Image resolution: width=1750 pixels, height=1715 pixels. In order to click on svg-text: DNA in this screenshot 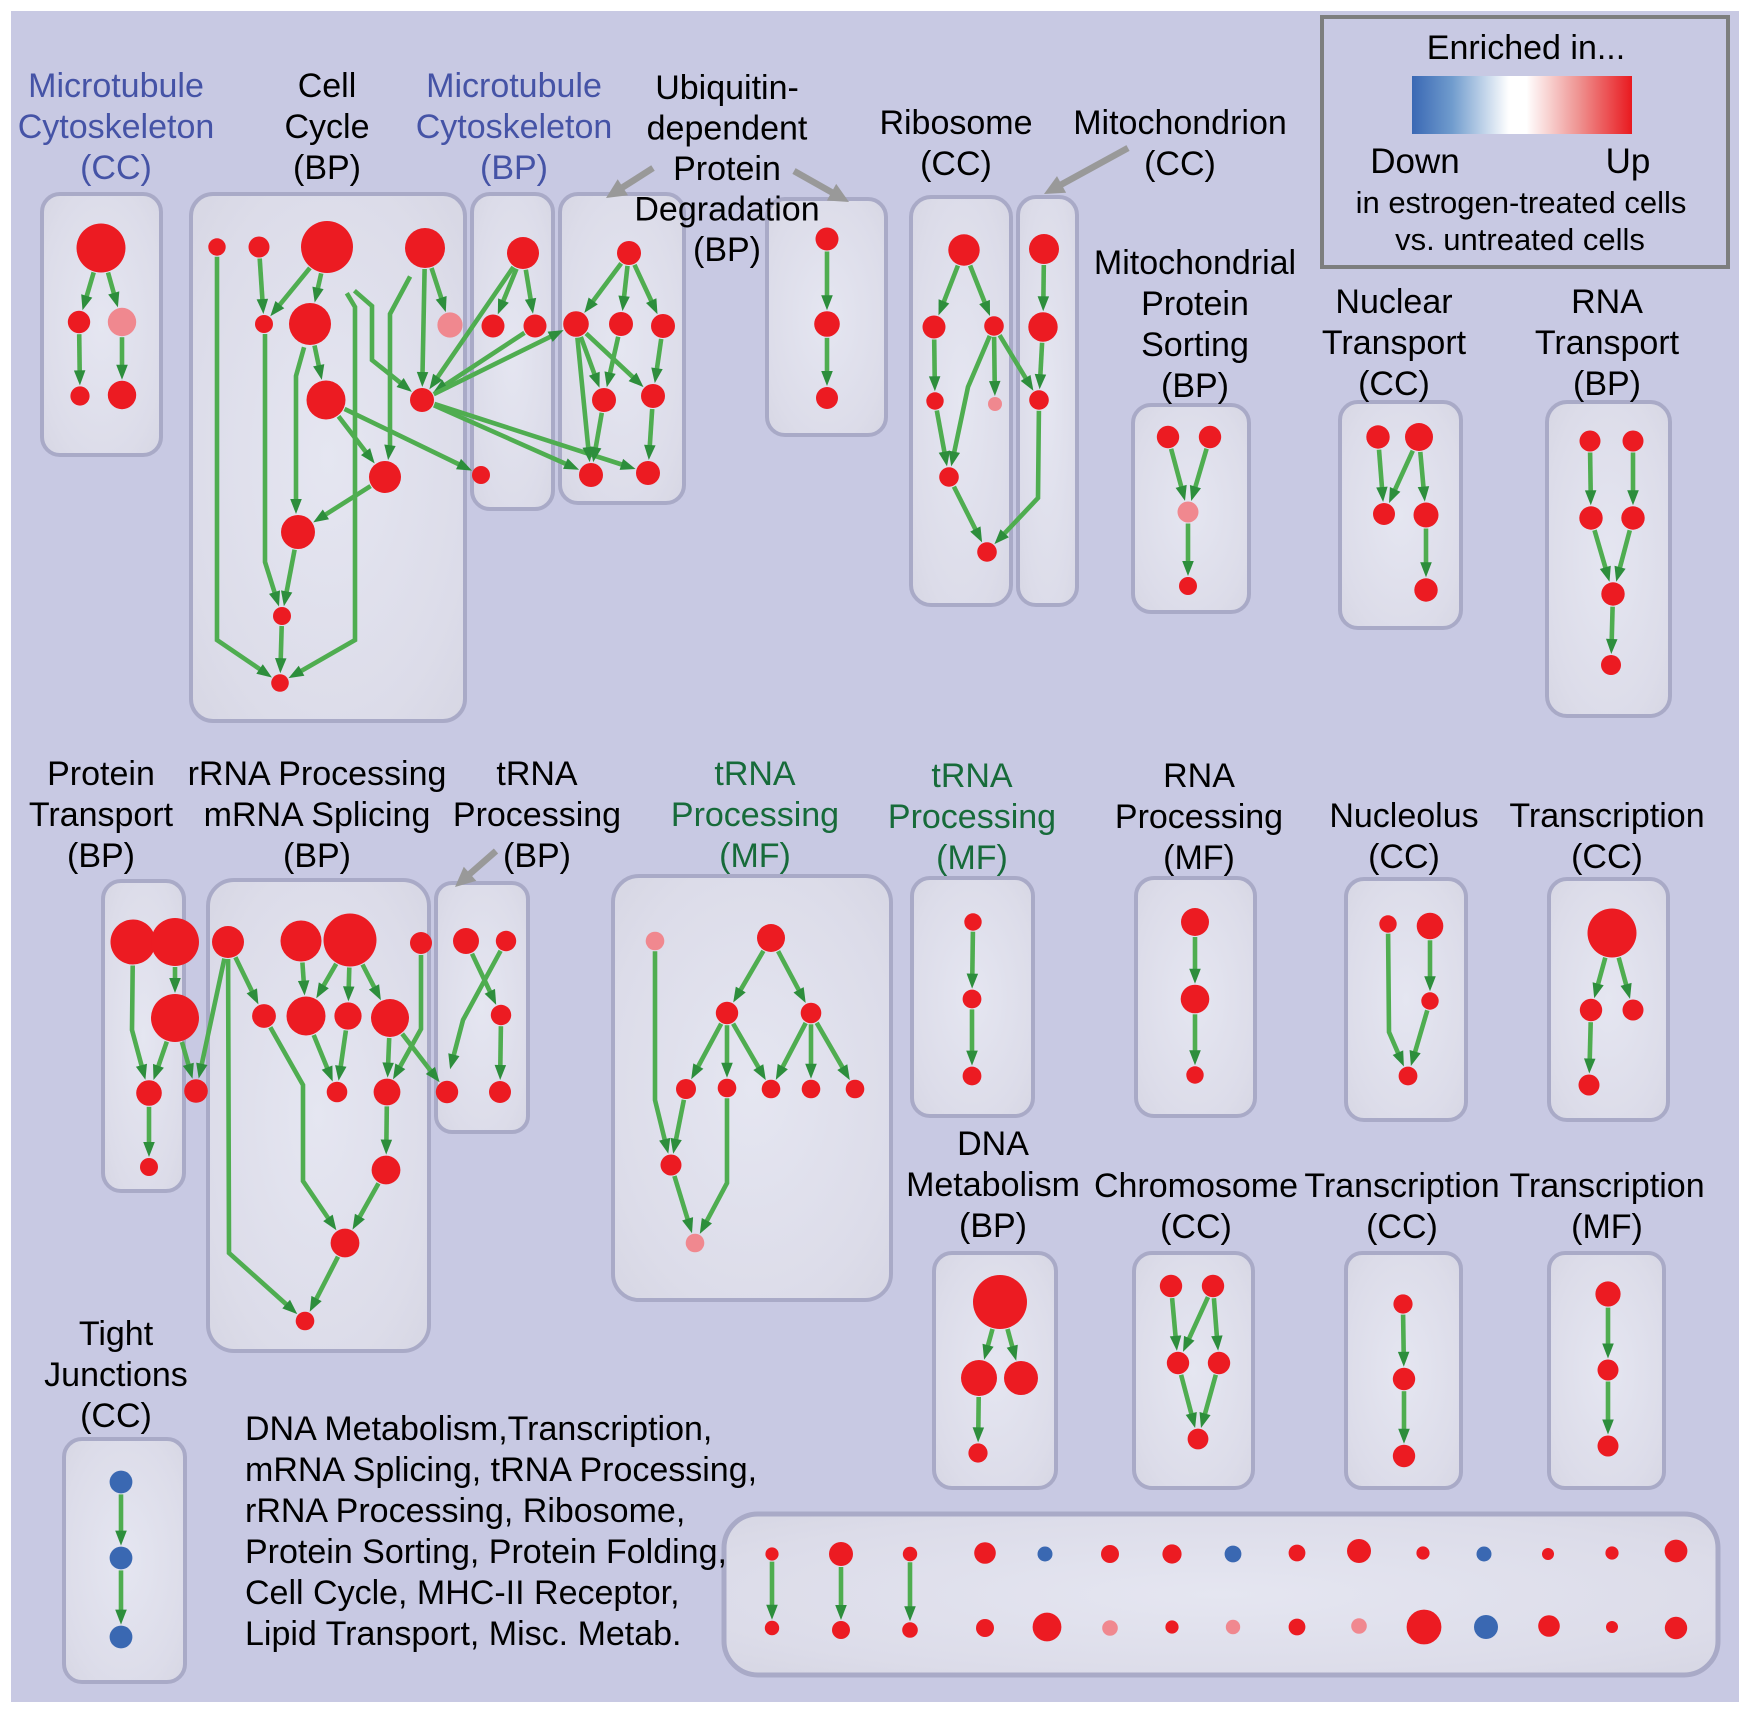, I will do `click(993, 1144)`.